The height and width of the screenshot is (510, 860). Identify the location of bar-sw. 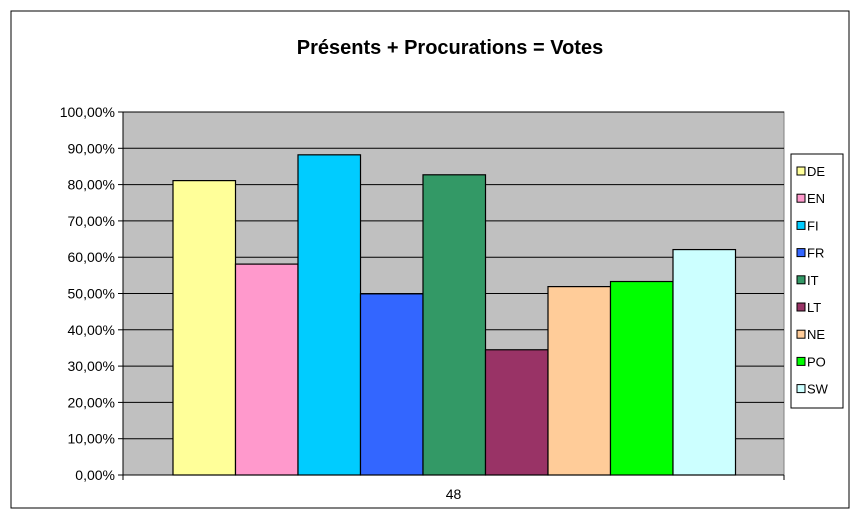
(704, 362).